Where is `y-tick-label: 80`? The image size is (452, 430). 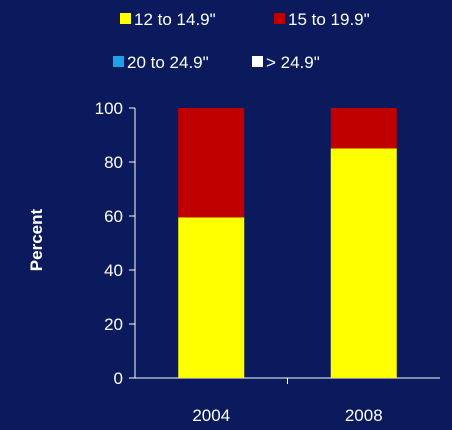 y-tick-label: 80 is located at coordinates (113, 162).